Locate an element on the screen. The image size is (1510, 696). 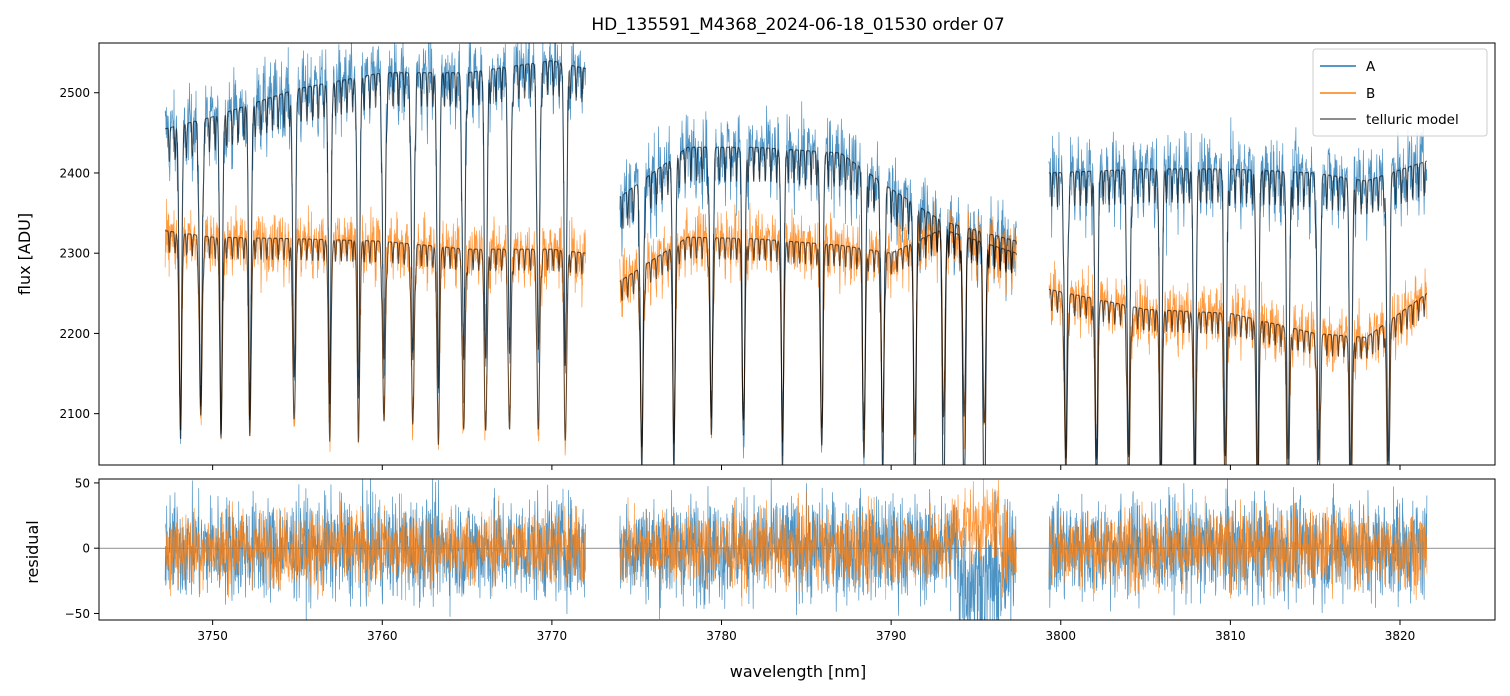
x-tick-label: 3790 is located at coordinates (891, 636).